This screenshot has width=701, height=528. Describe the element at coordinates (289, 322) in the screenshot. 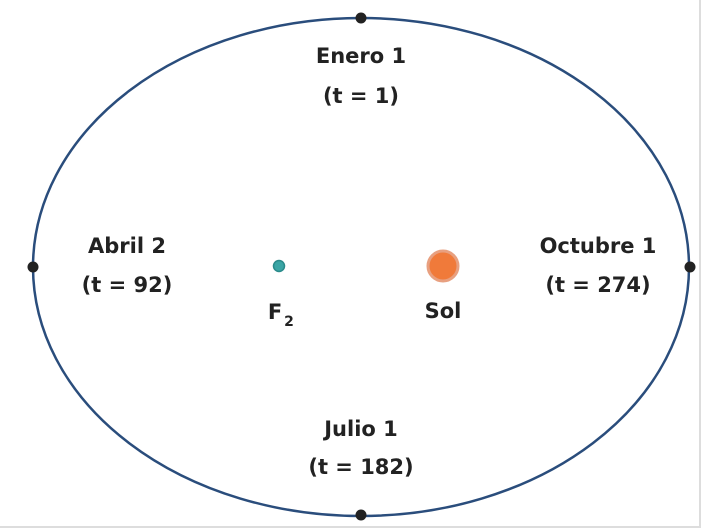

I see `focus-subscript: 2` at that location.